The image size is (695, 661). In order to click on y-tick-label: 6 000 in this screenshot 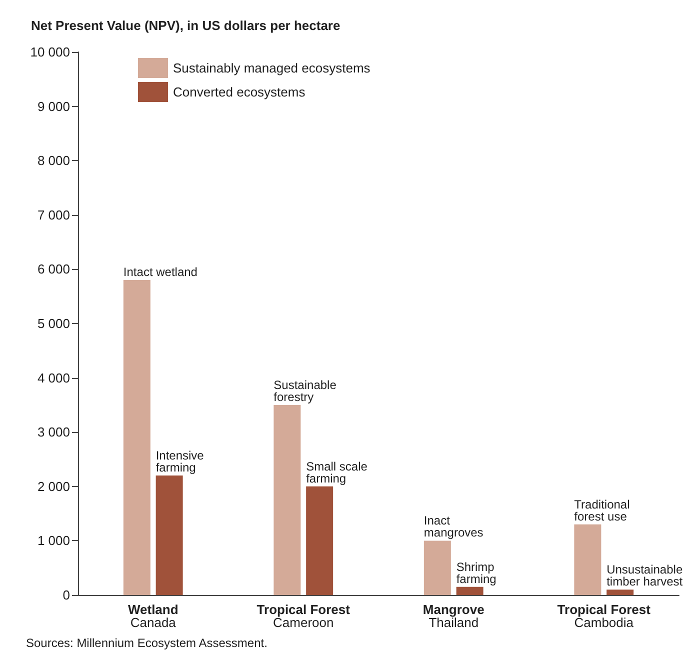, I will do `click(53, 269)`.